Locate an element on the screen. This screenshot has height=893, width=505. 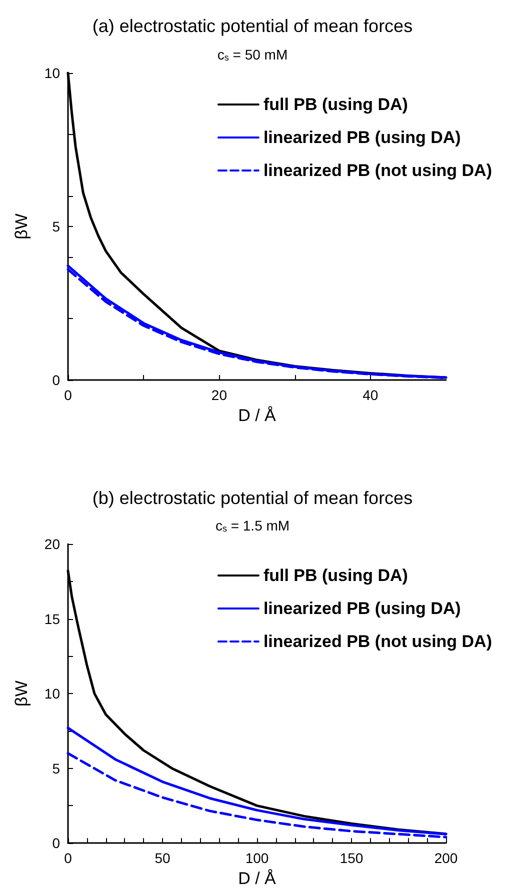
y-tick-label: 20 is located at coordinates (52, 544).